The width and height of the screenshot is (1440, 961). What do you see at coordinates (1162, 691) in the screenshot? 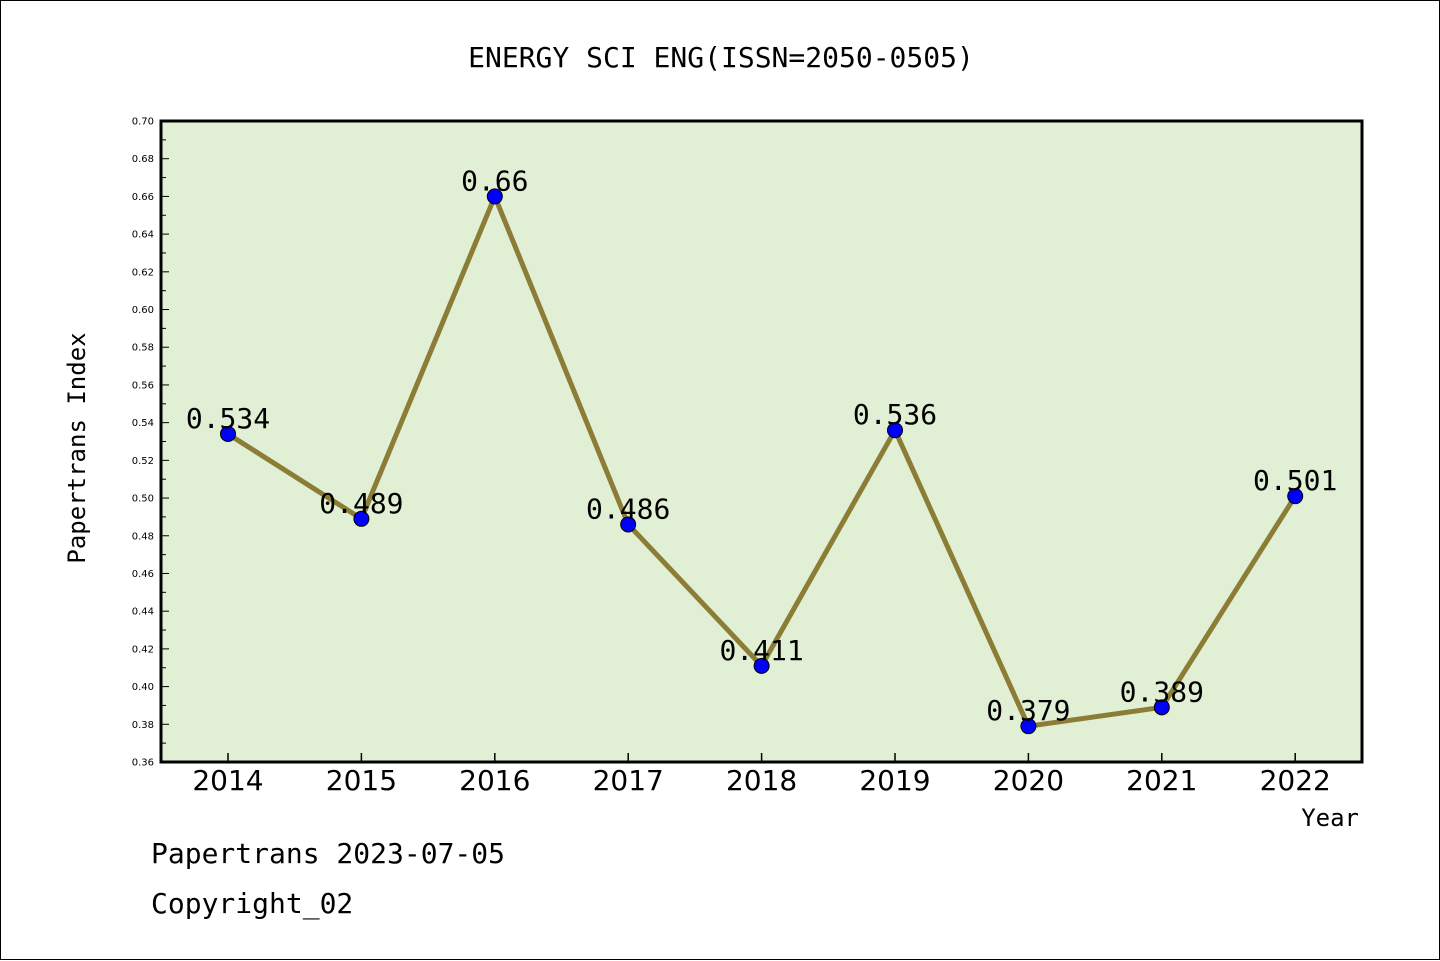
I see `data-label: 0.389` at bounding box center [1162, 691].